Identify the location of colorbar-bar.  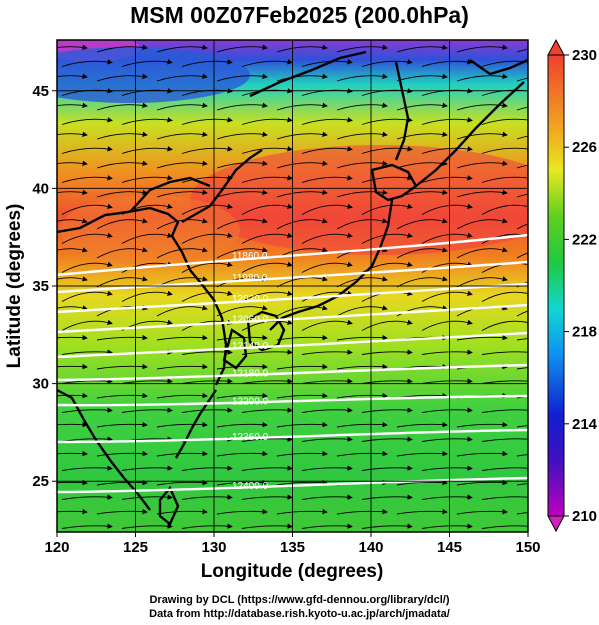
(556, 285).